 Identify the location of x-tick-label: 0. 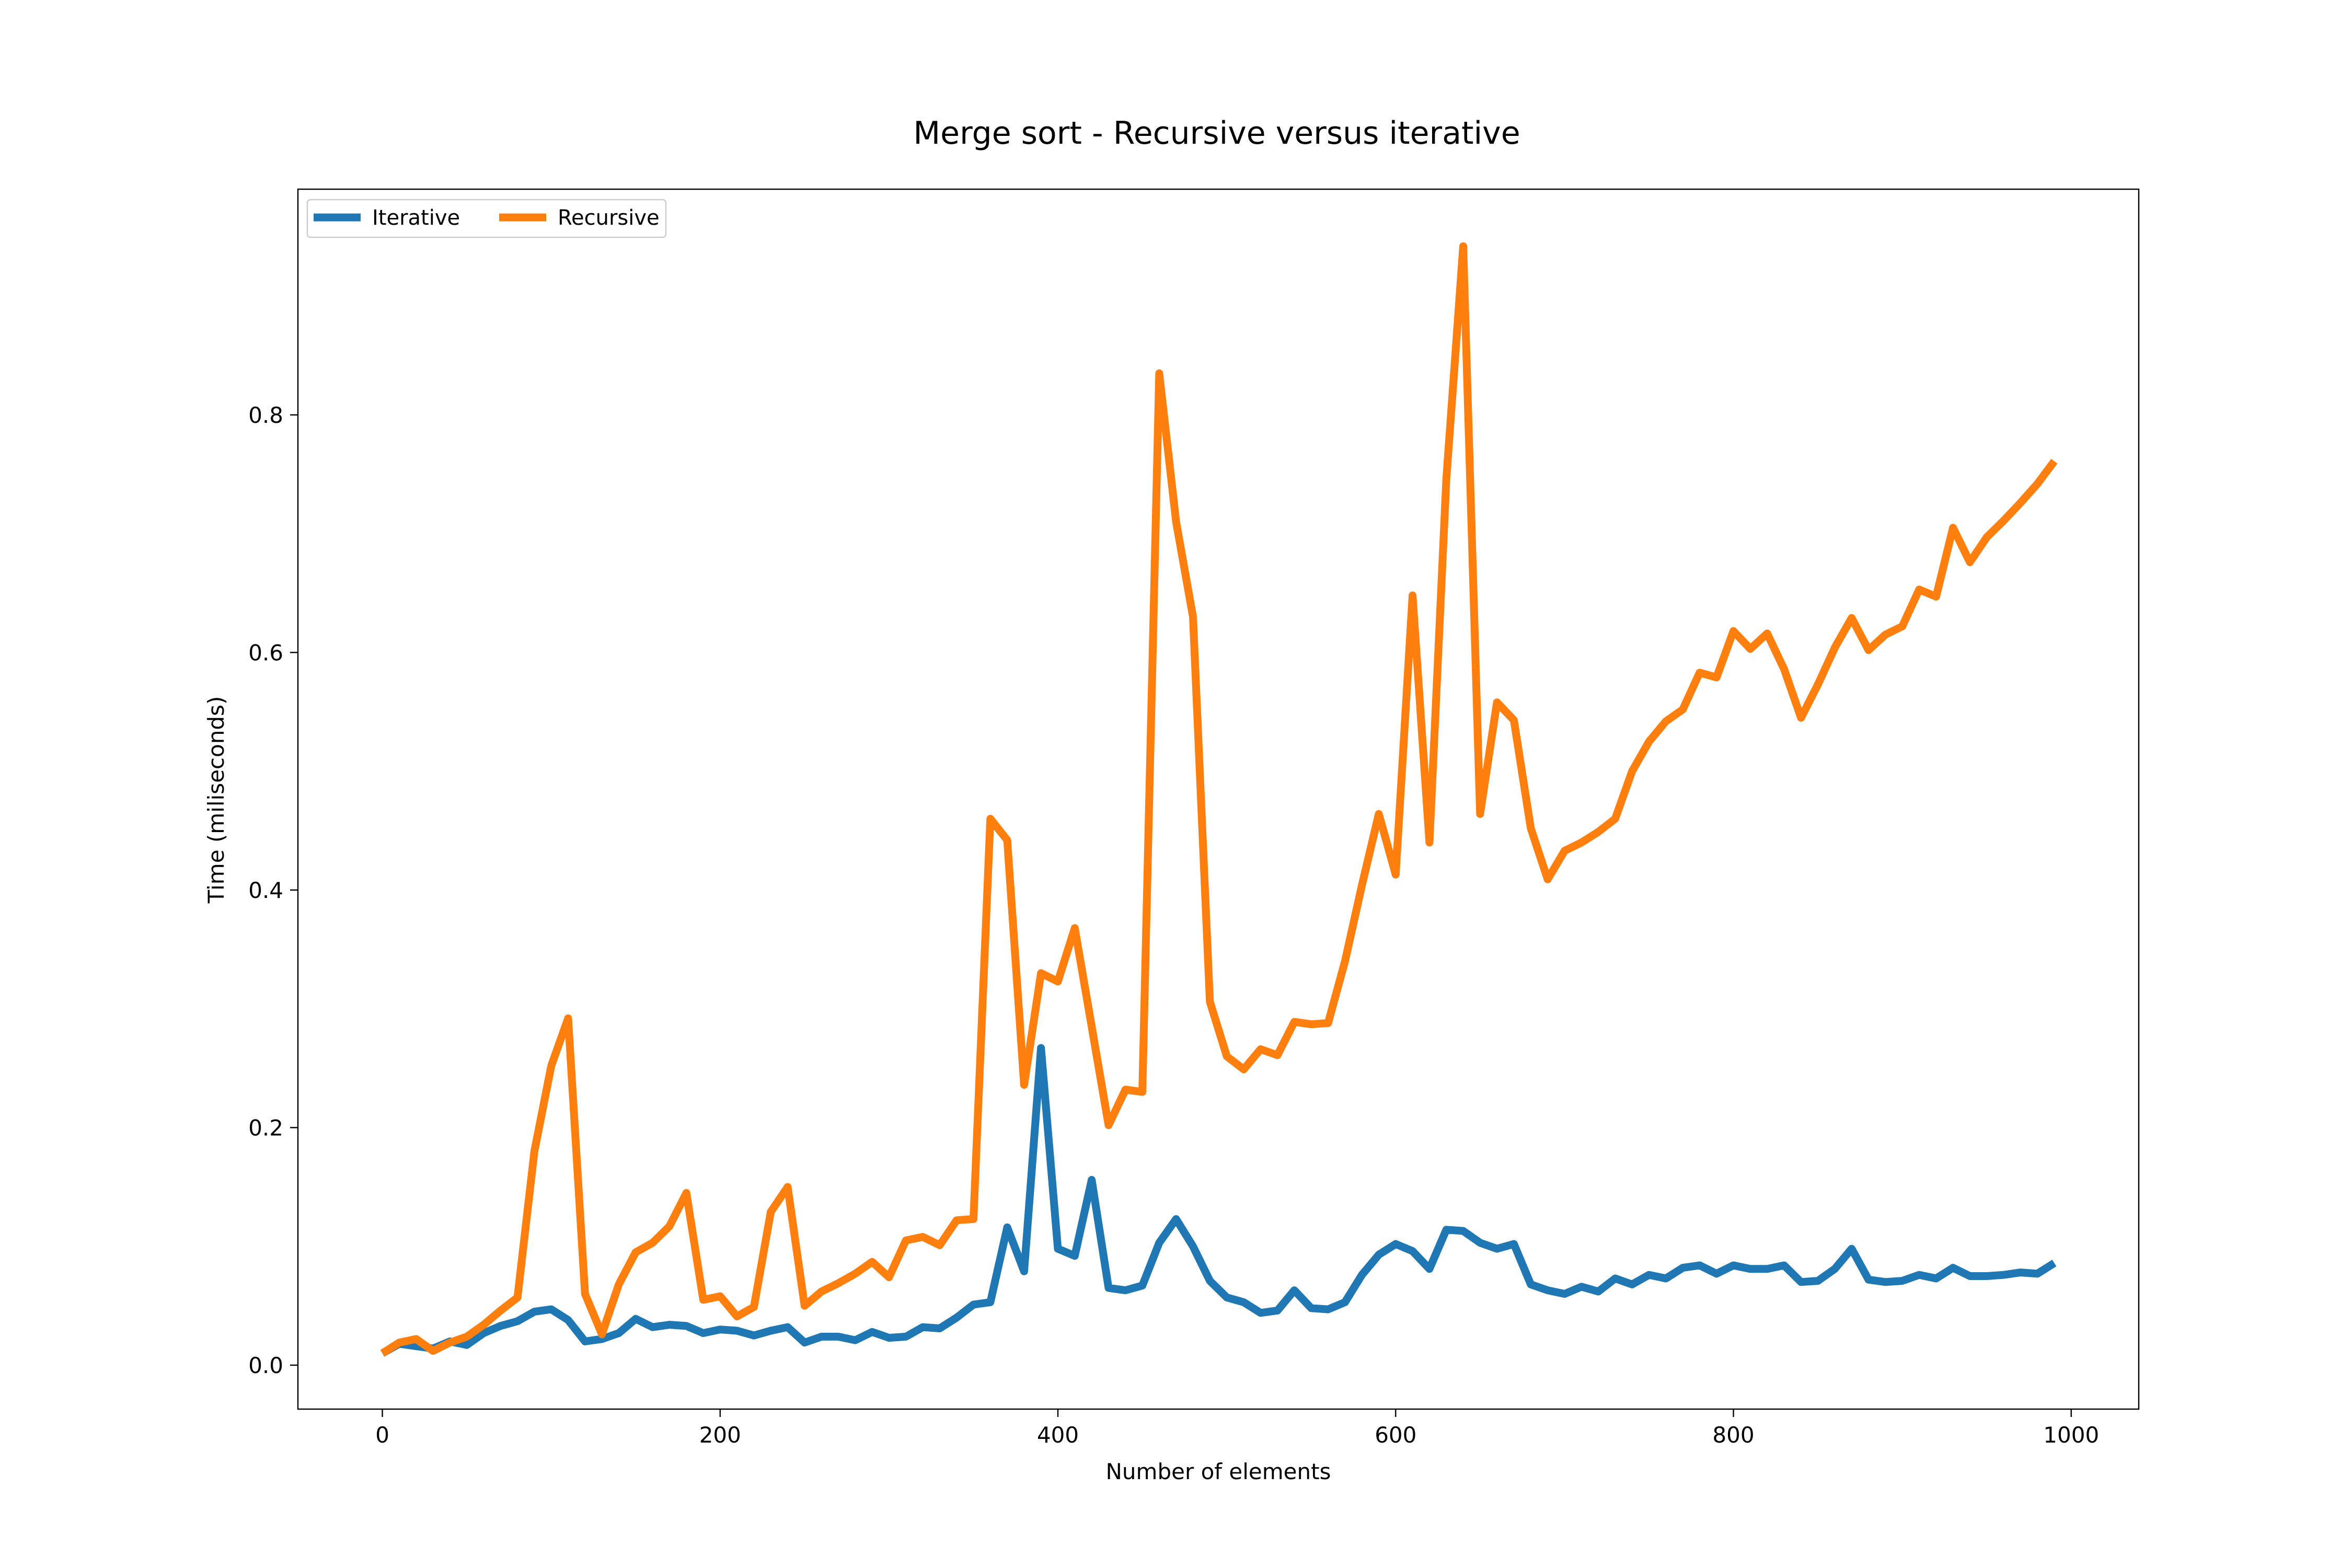
(382, 1435).